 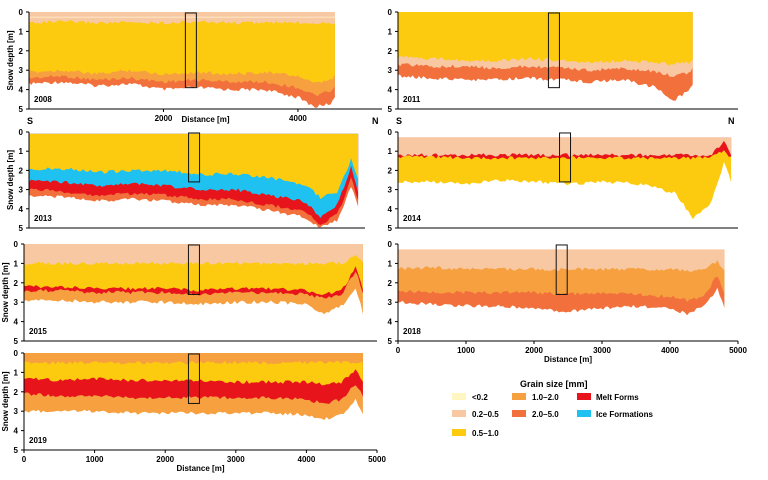 I want to click on y-tick-label-2014-4: 4, so click(x=390, y=209).